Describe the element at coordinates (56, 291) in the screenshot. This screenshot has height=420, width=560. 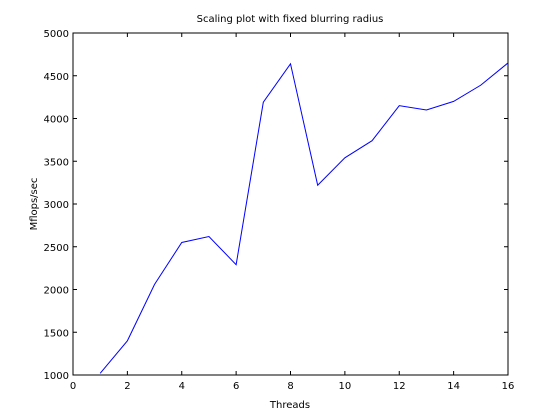
I see `y-tick-label: 2000` at that location.